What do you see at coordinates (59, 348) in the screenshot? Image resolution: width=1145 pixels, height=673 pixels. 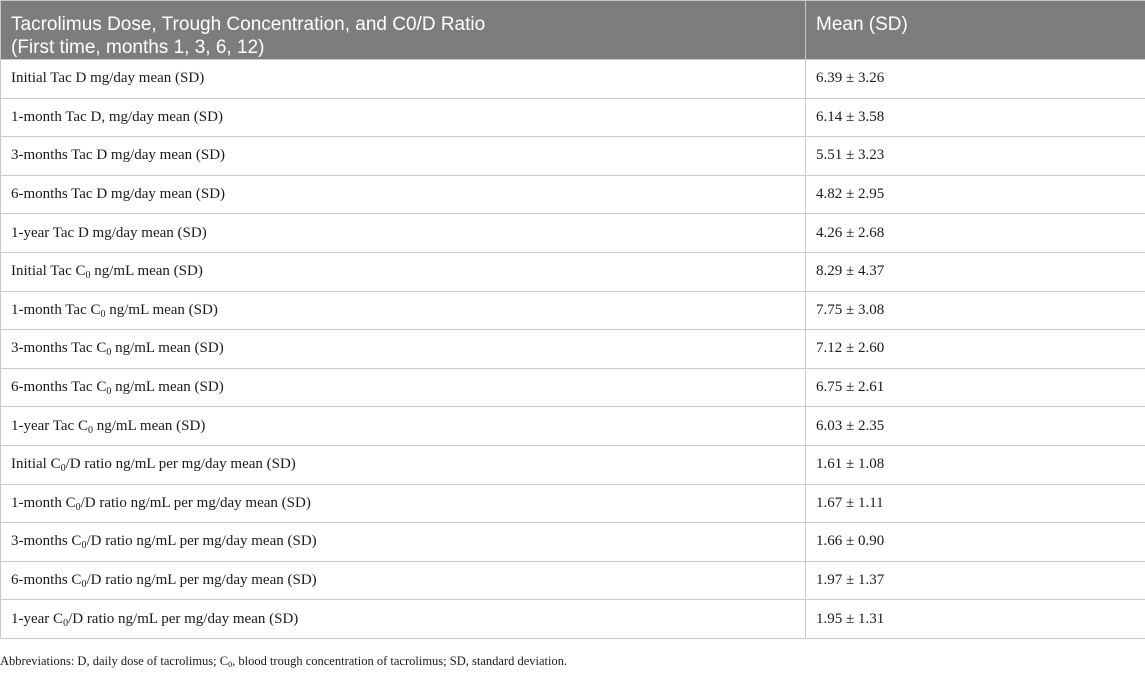 I see `row-label-text: 3-months Tac C` at bounding box center [59, 348].